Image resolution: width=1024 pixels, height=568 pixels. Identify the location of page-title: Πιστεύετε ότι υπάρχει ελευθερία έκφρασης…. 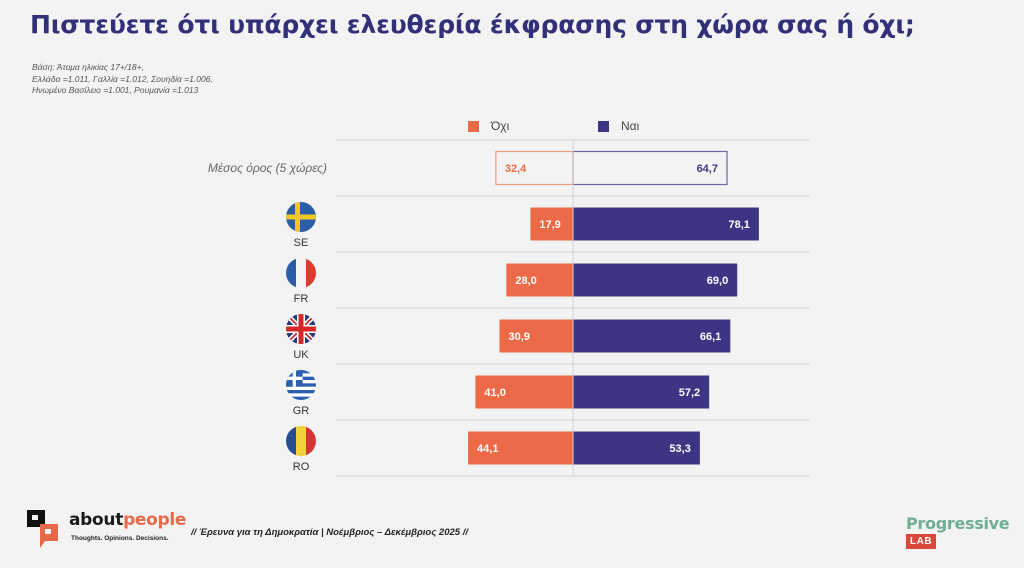
(472, 24).